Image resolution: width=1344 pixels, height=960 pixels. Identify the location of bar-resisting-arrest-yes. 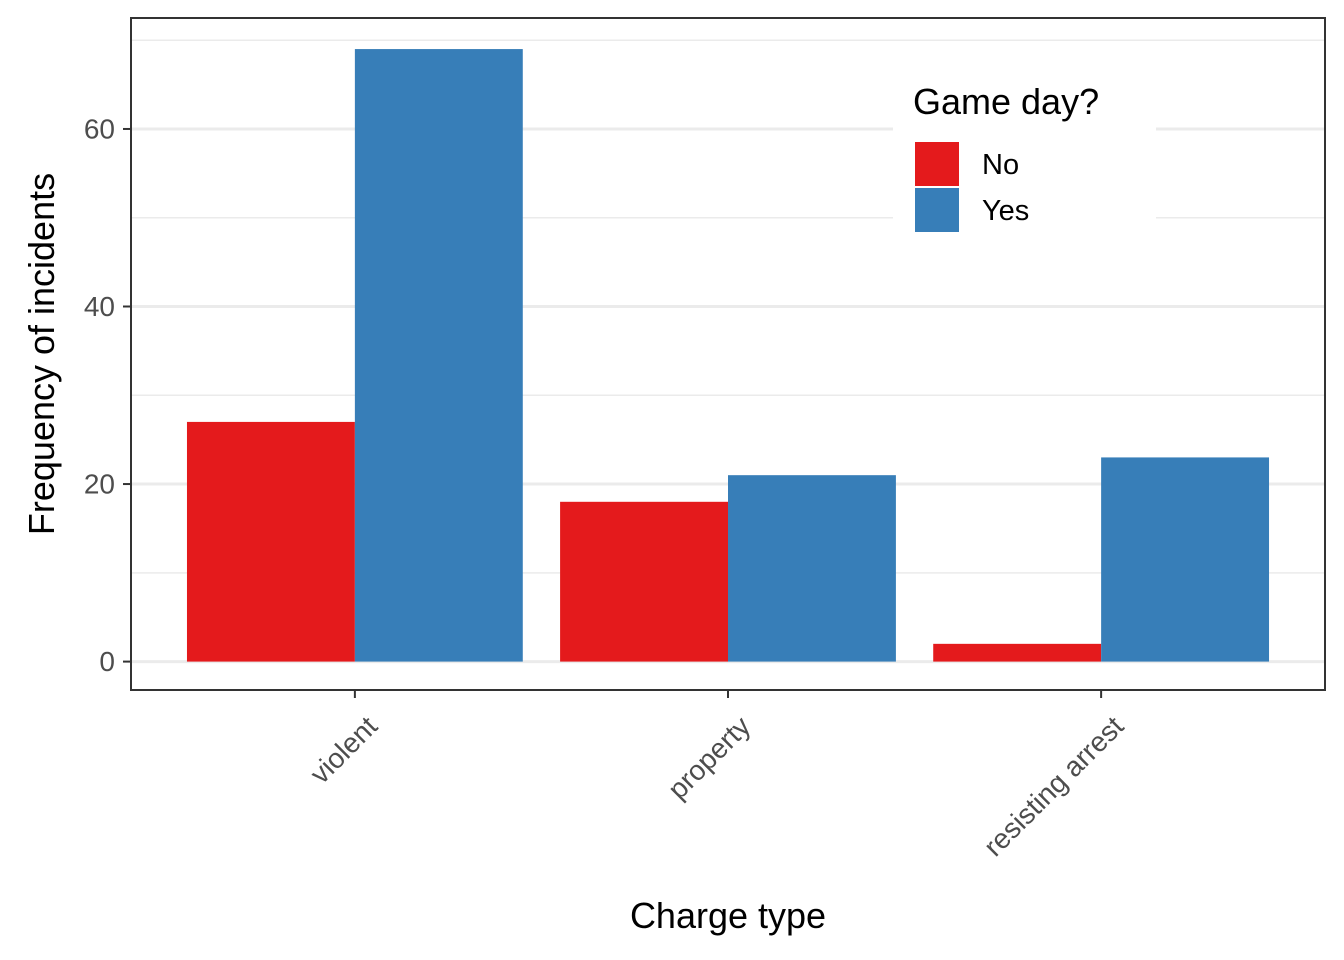
(1185, 559).